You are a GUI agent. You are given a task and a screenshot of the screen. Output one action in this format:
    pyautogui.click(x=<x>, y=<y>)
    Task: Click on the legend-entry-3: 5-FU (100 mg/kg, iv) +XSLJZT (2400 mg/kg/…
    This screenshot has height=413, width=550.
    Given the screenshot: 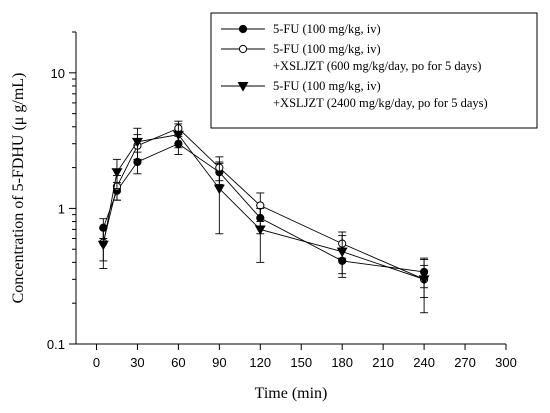 What is the action you would take?
    pyautogui.click(x=354, y=94)
    